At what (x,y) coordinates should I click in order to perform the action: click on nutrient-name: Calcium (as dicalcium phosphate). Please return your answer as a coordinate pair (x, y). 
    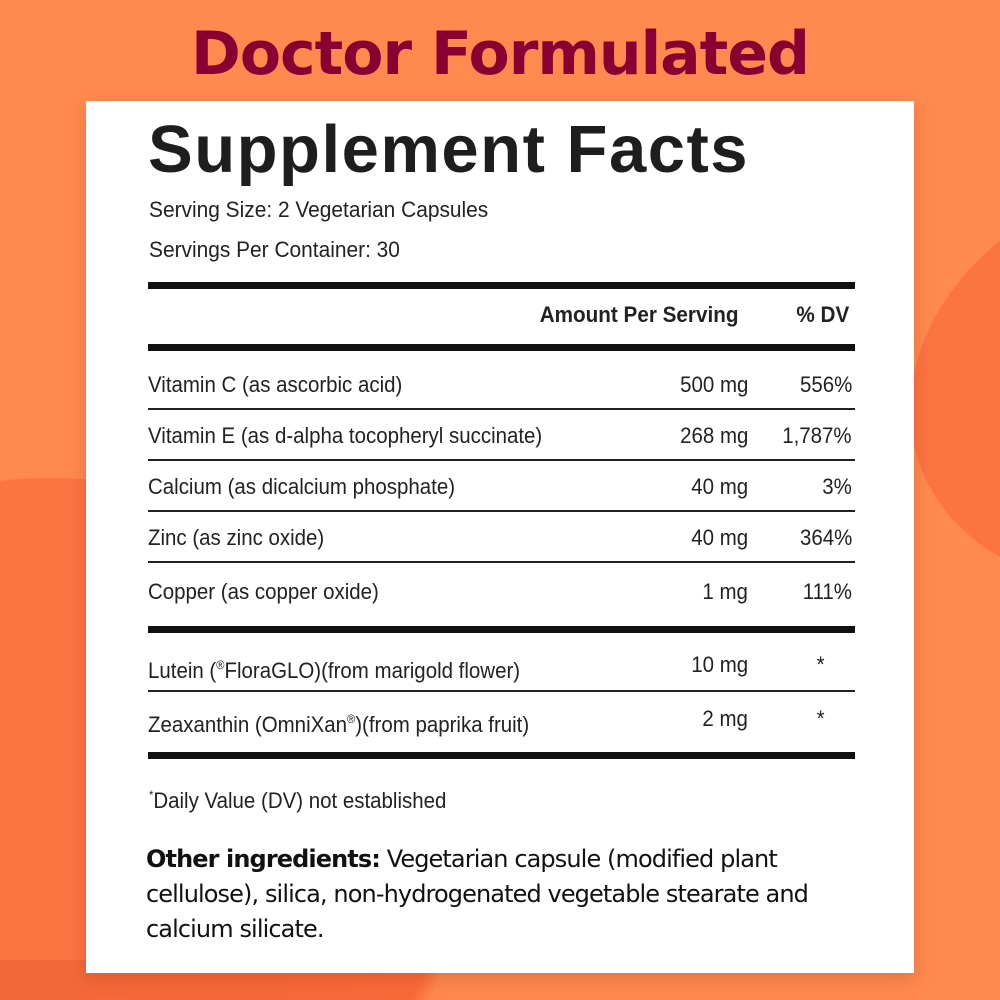
    Looking at the image, I should click on (302, 486).